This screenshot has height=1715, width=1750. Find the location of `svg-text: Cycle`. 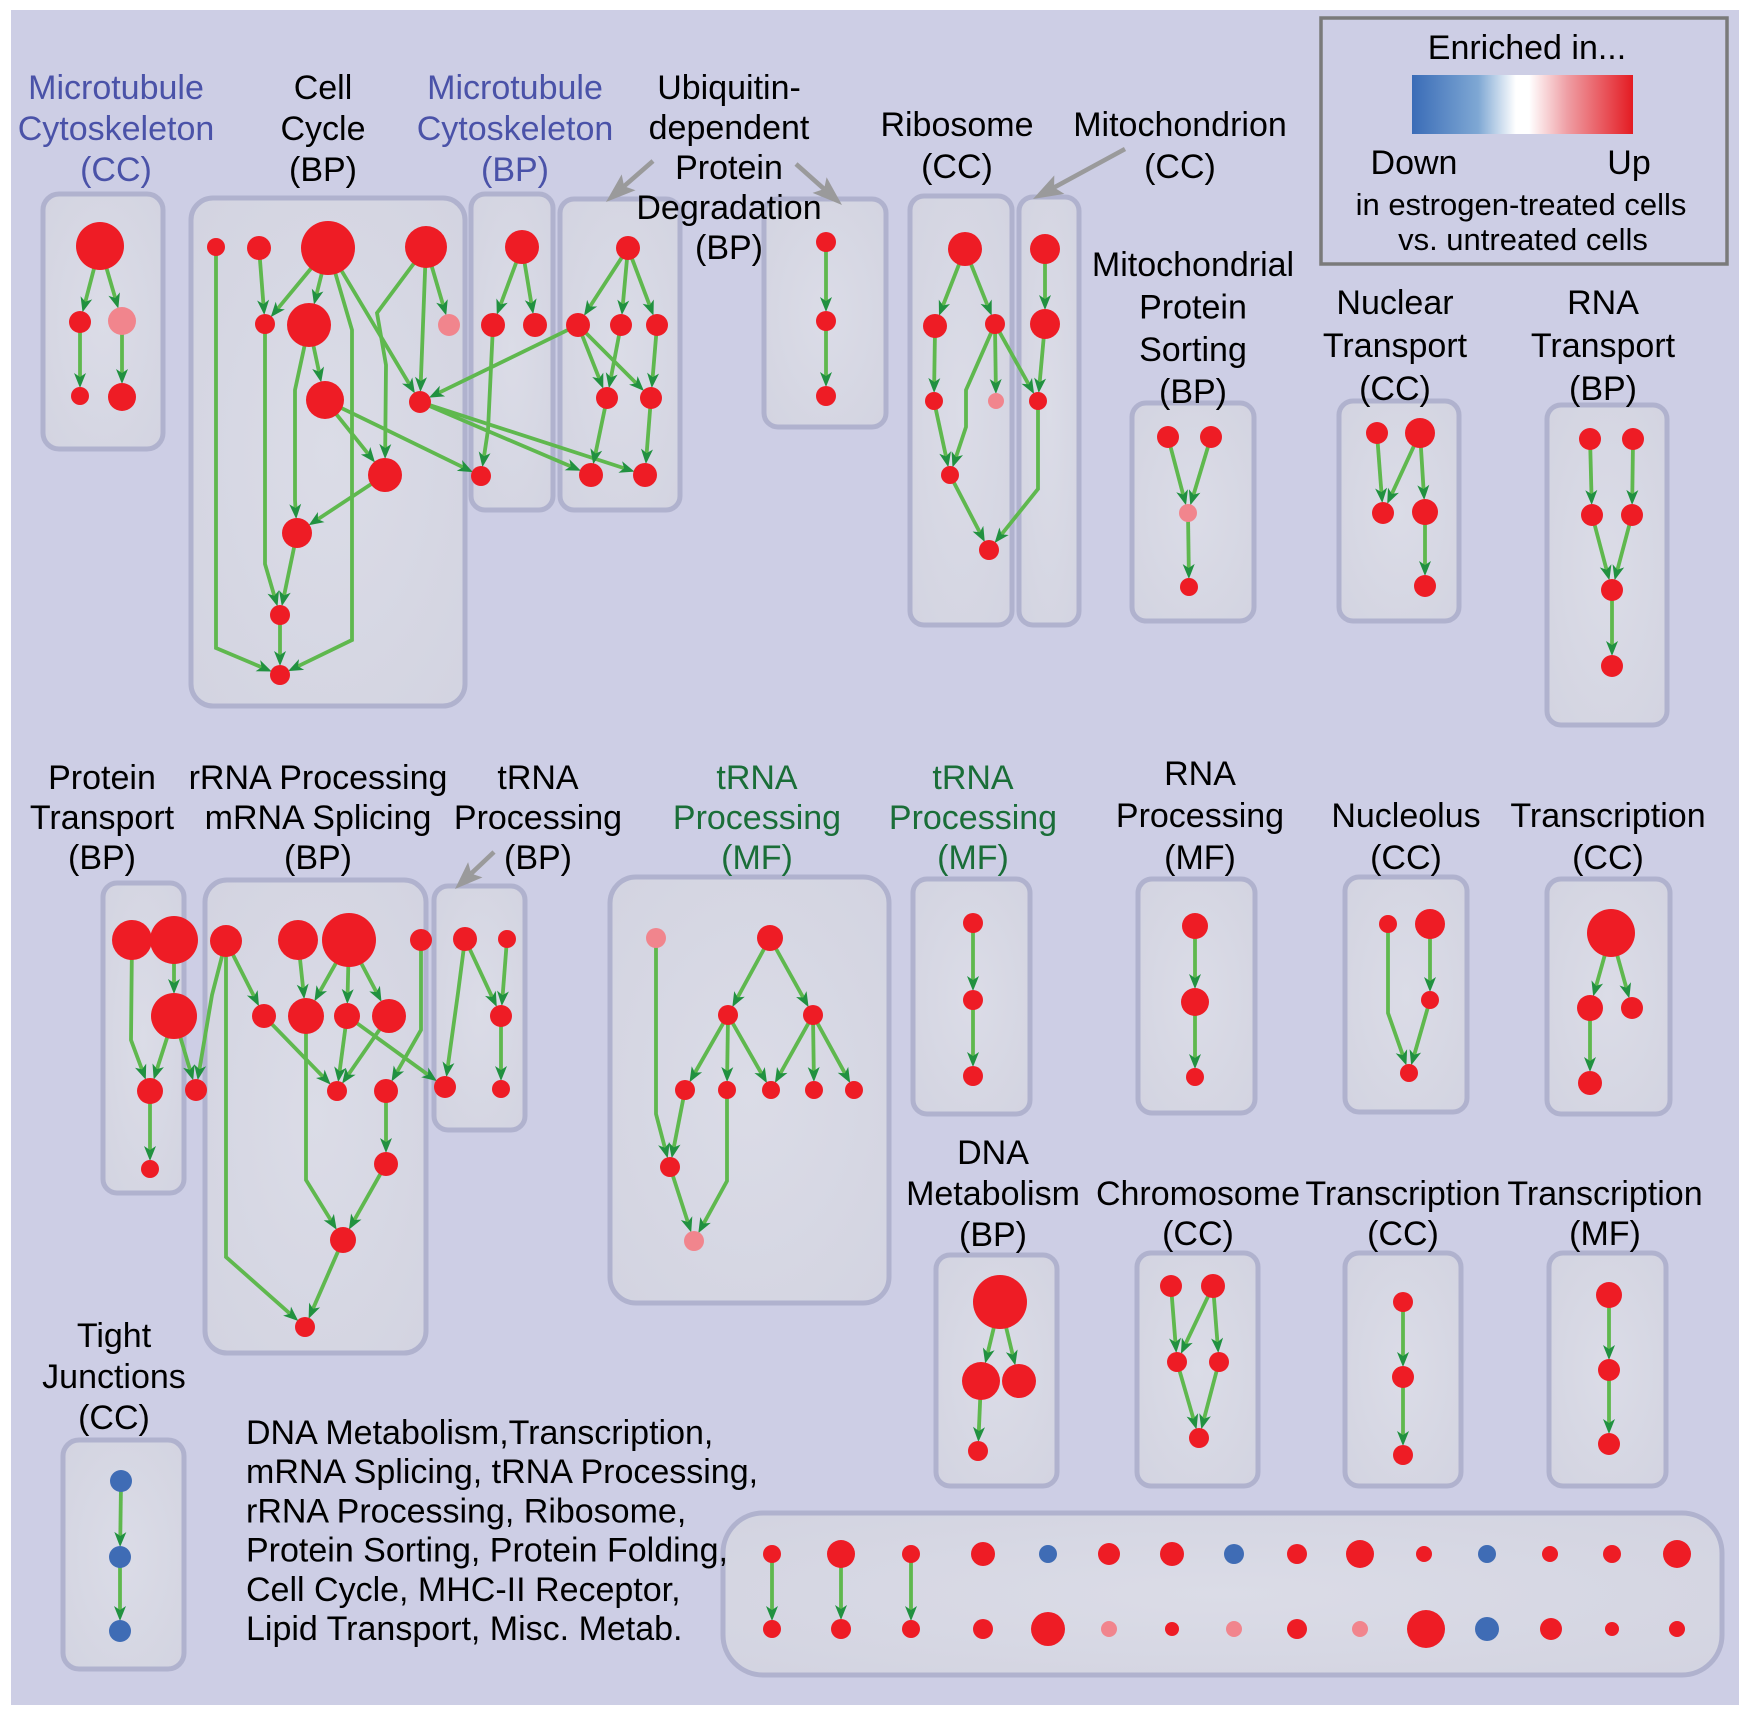

svg-text: Cycle is located at coordinates (322, 129).